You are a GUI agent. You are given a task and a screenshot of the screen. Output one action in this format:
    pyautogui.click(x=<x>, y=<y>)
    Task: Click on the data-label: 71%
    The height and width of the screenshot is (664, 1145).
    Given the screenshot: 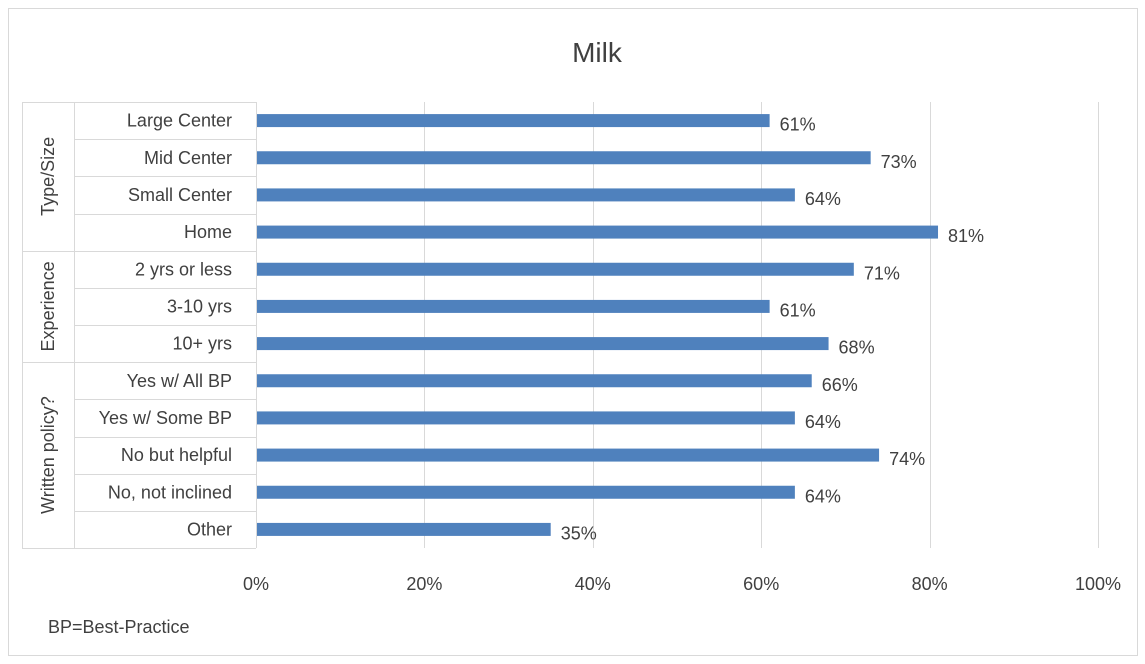 What is the action you would take?
    pyautogui.click(x=882, y=273)
    